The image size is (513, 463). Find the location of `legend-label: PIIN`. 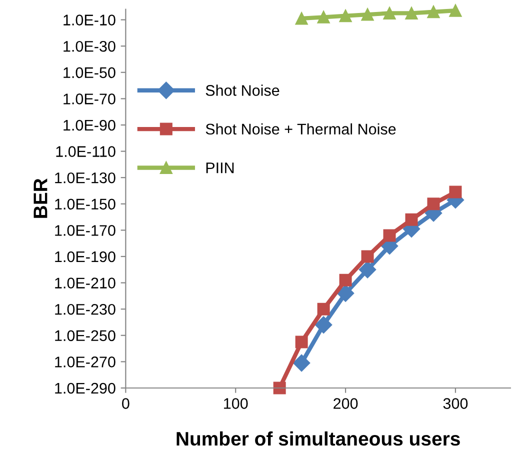

legend-label: PIIN is located at coordinates (220, 168).